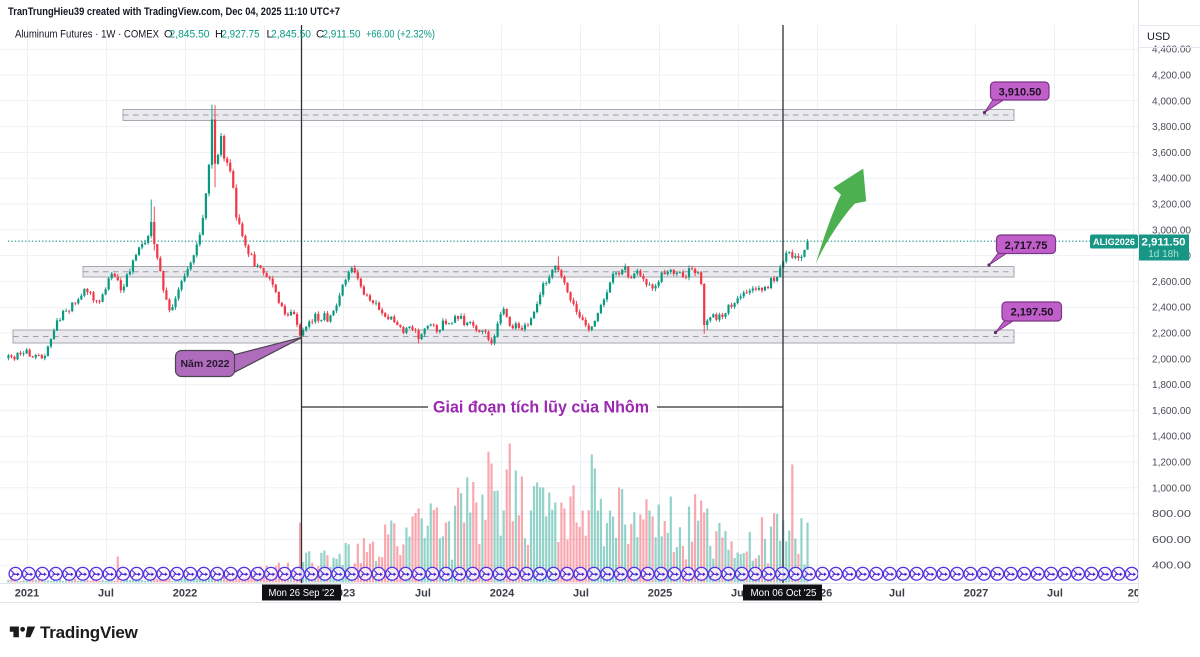  I want to click on svg-text: 4,000.00, so click(1171, 101).